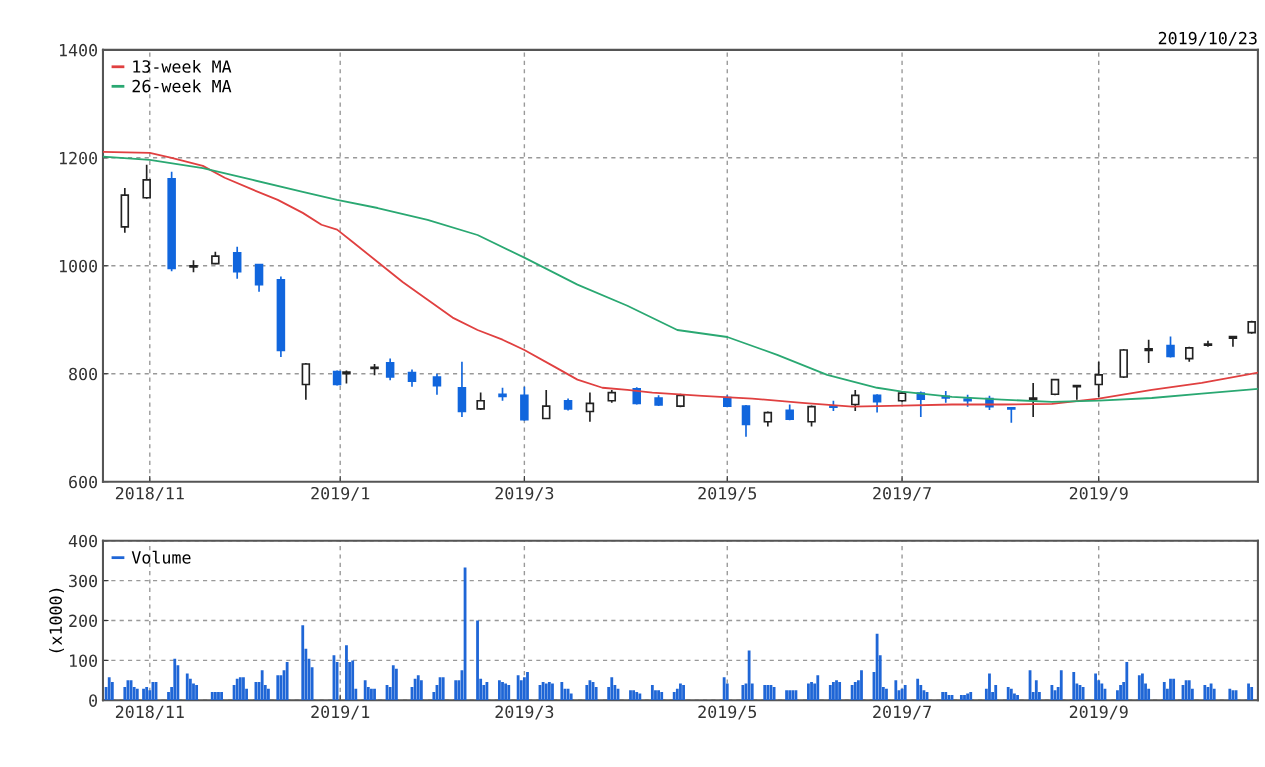 This screenshot has height=767, width=1265. Describe the element at coordinates (84, 660) in the screenshot. I see `y-tick-label: 100` at that location.